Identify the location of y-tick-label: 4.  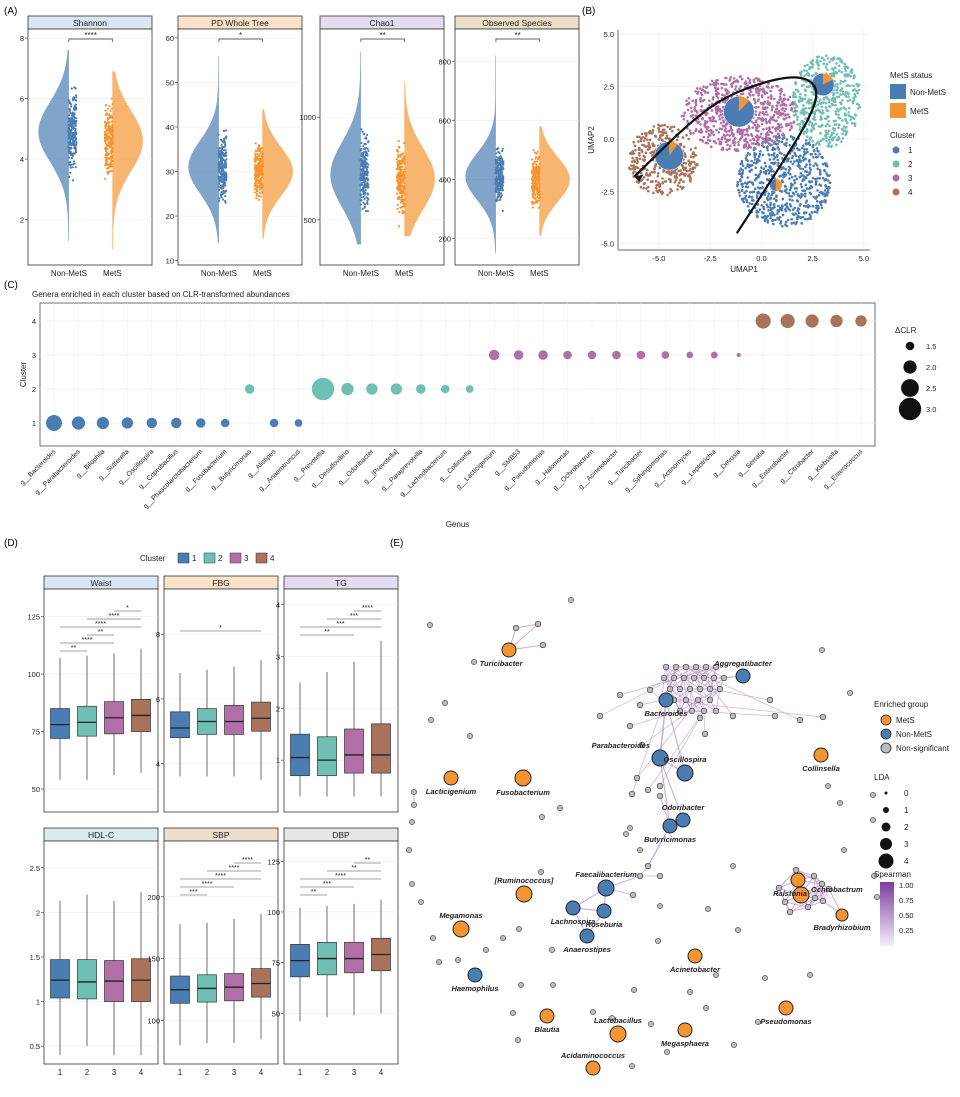
(278, 605).